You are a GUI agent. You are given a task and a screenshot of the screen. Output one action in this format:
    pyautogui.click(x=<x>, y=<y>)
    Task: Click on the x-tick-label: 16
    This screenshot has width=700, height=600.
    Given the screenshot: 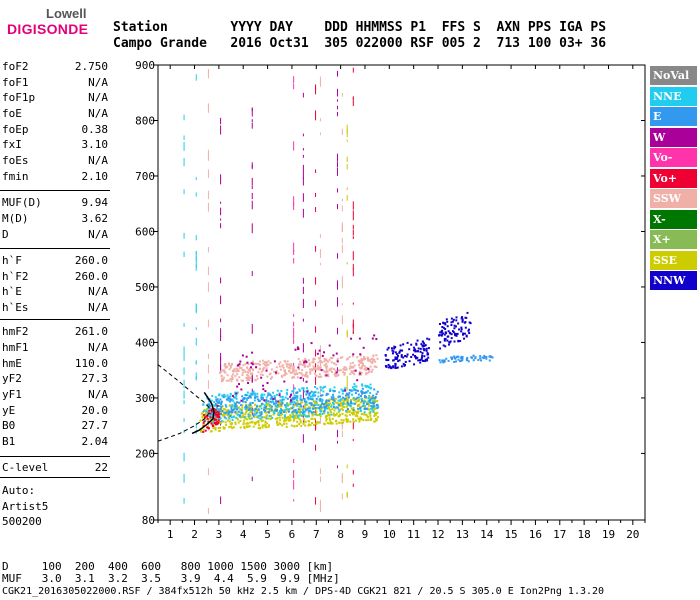 What is the action you would take?
    pyautogui.click(x=535, y=534)
    